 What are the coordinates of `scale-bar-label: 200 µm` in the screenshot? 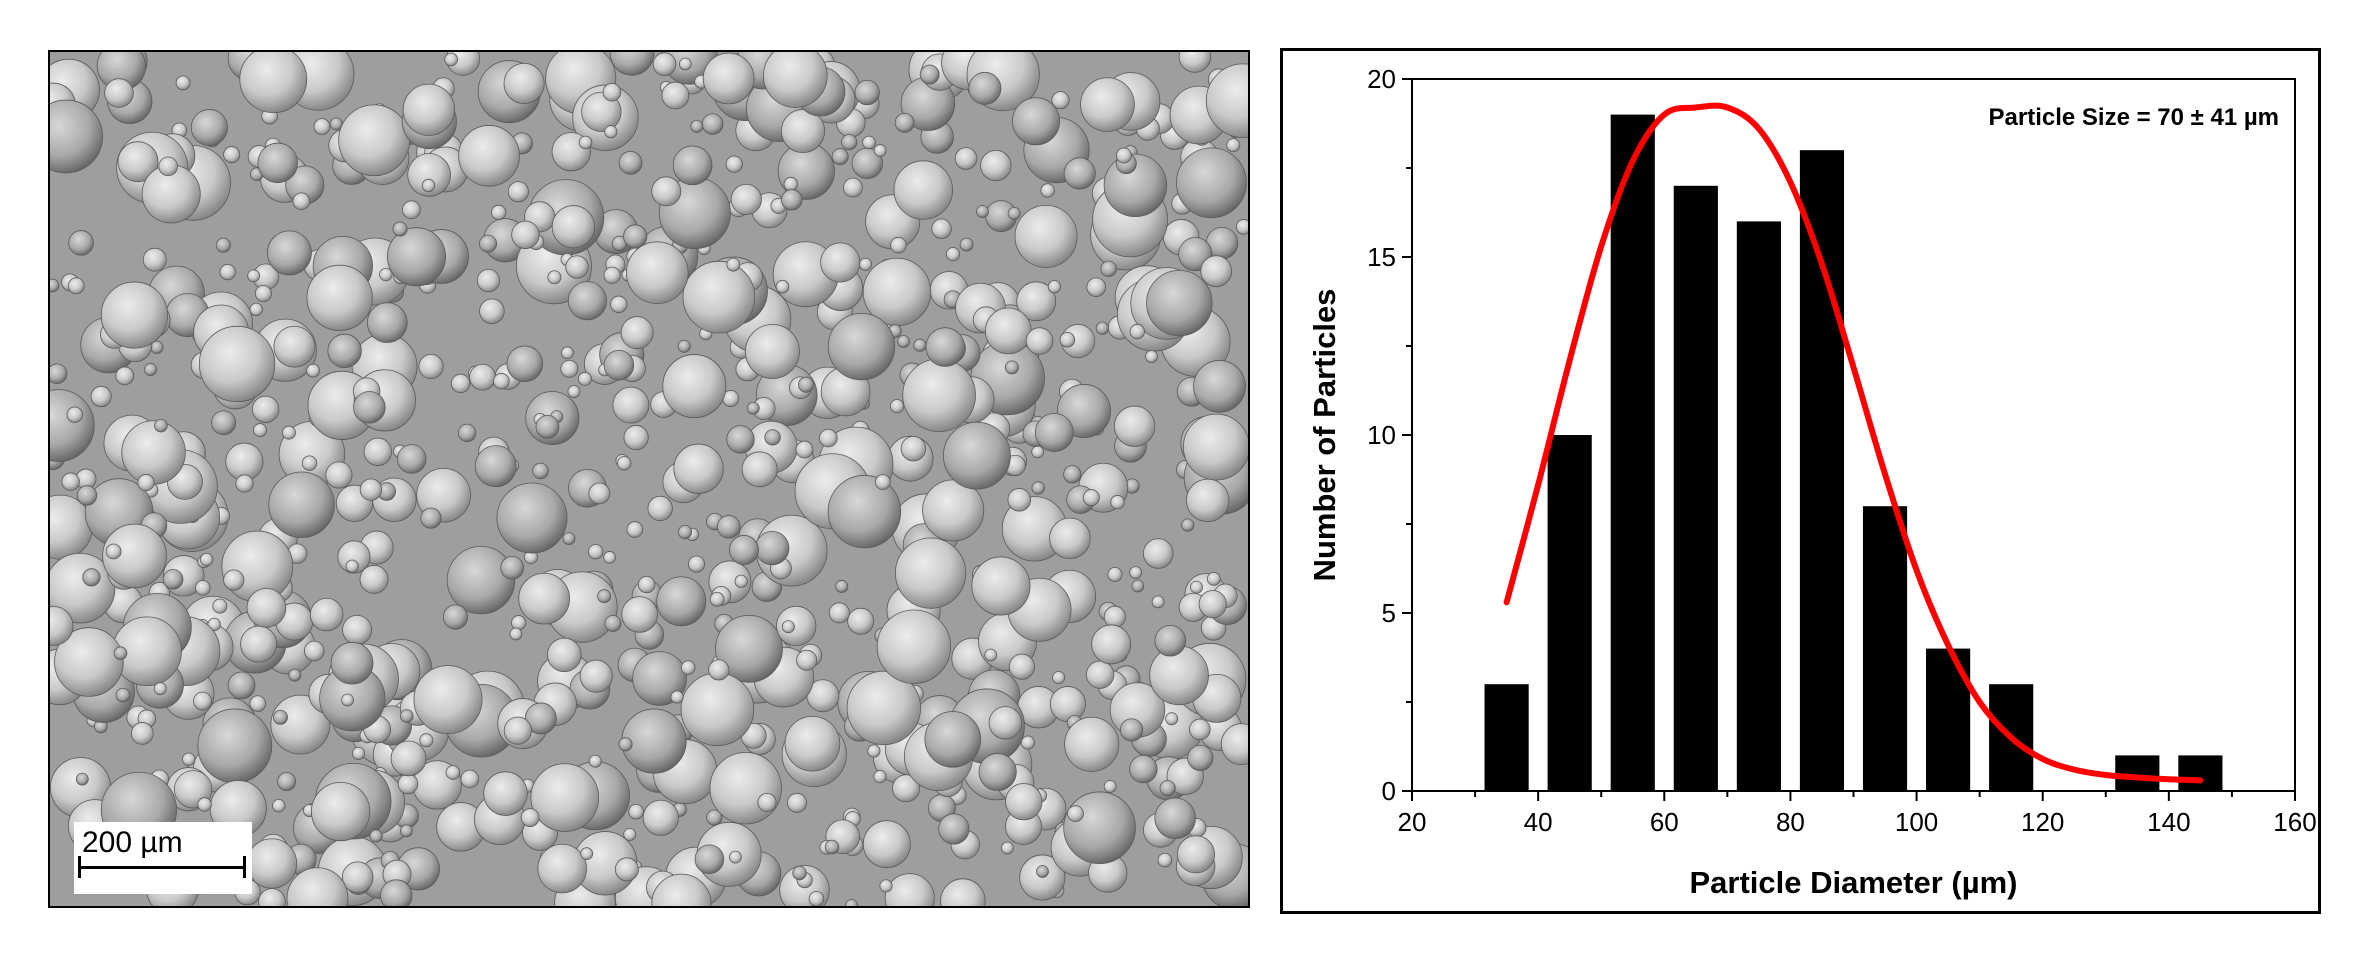 It's located at (132, 842).